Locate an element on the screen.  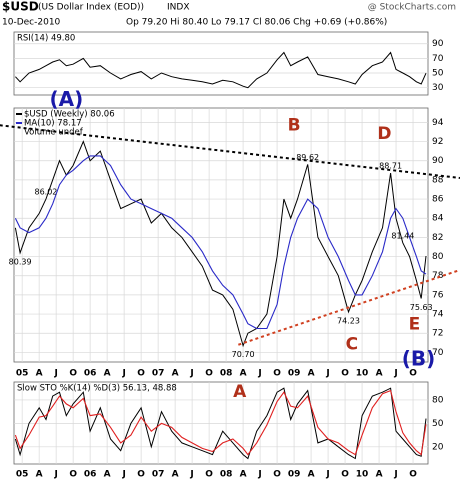
y-tick-label: 30 is located at coordinates (438, 88).